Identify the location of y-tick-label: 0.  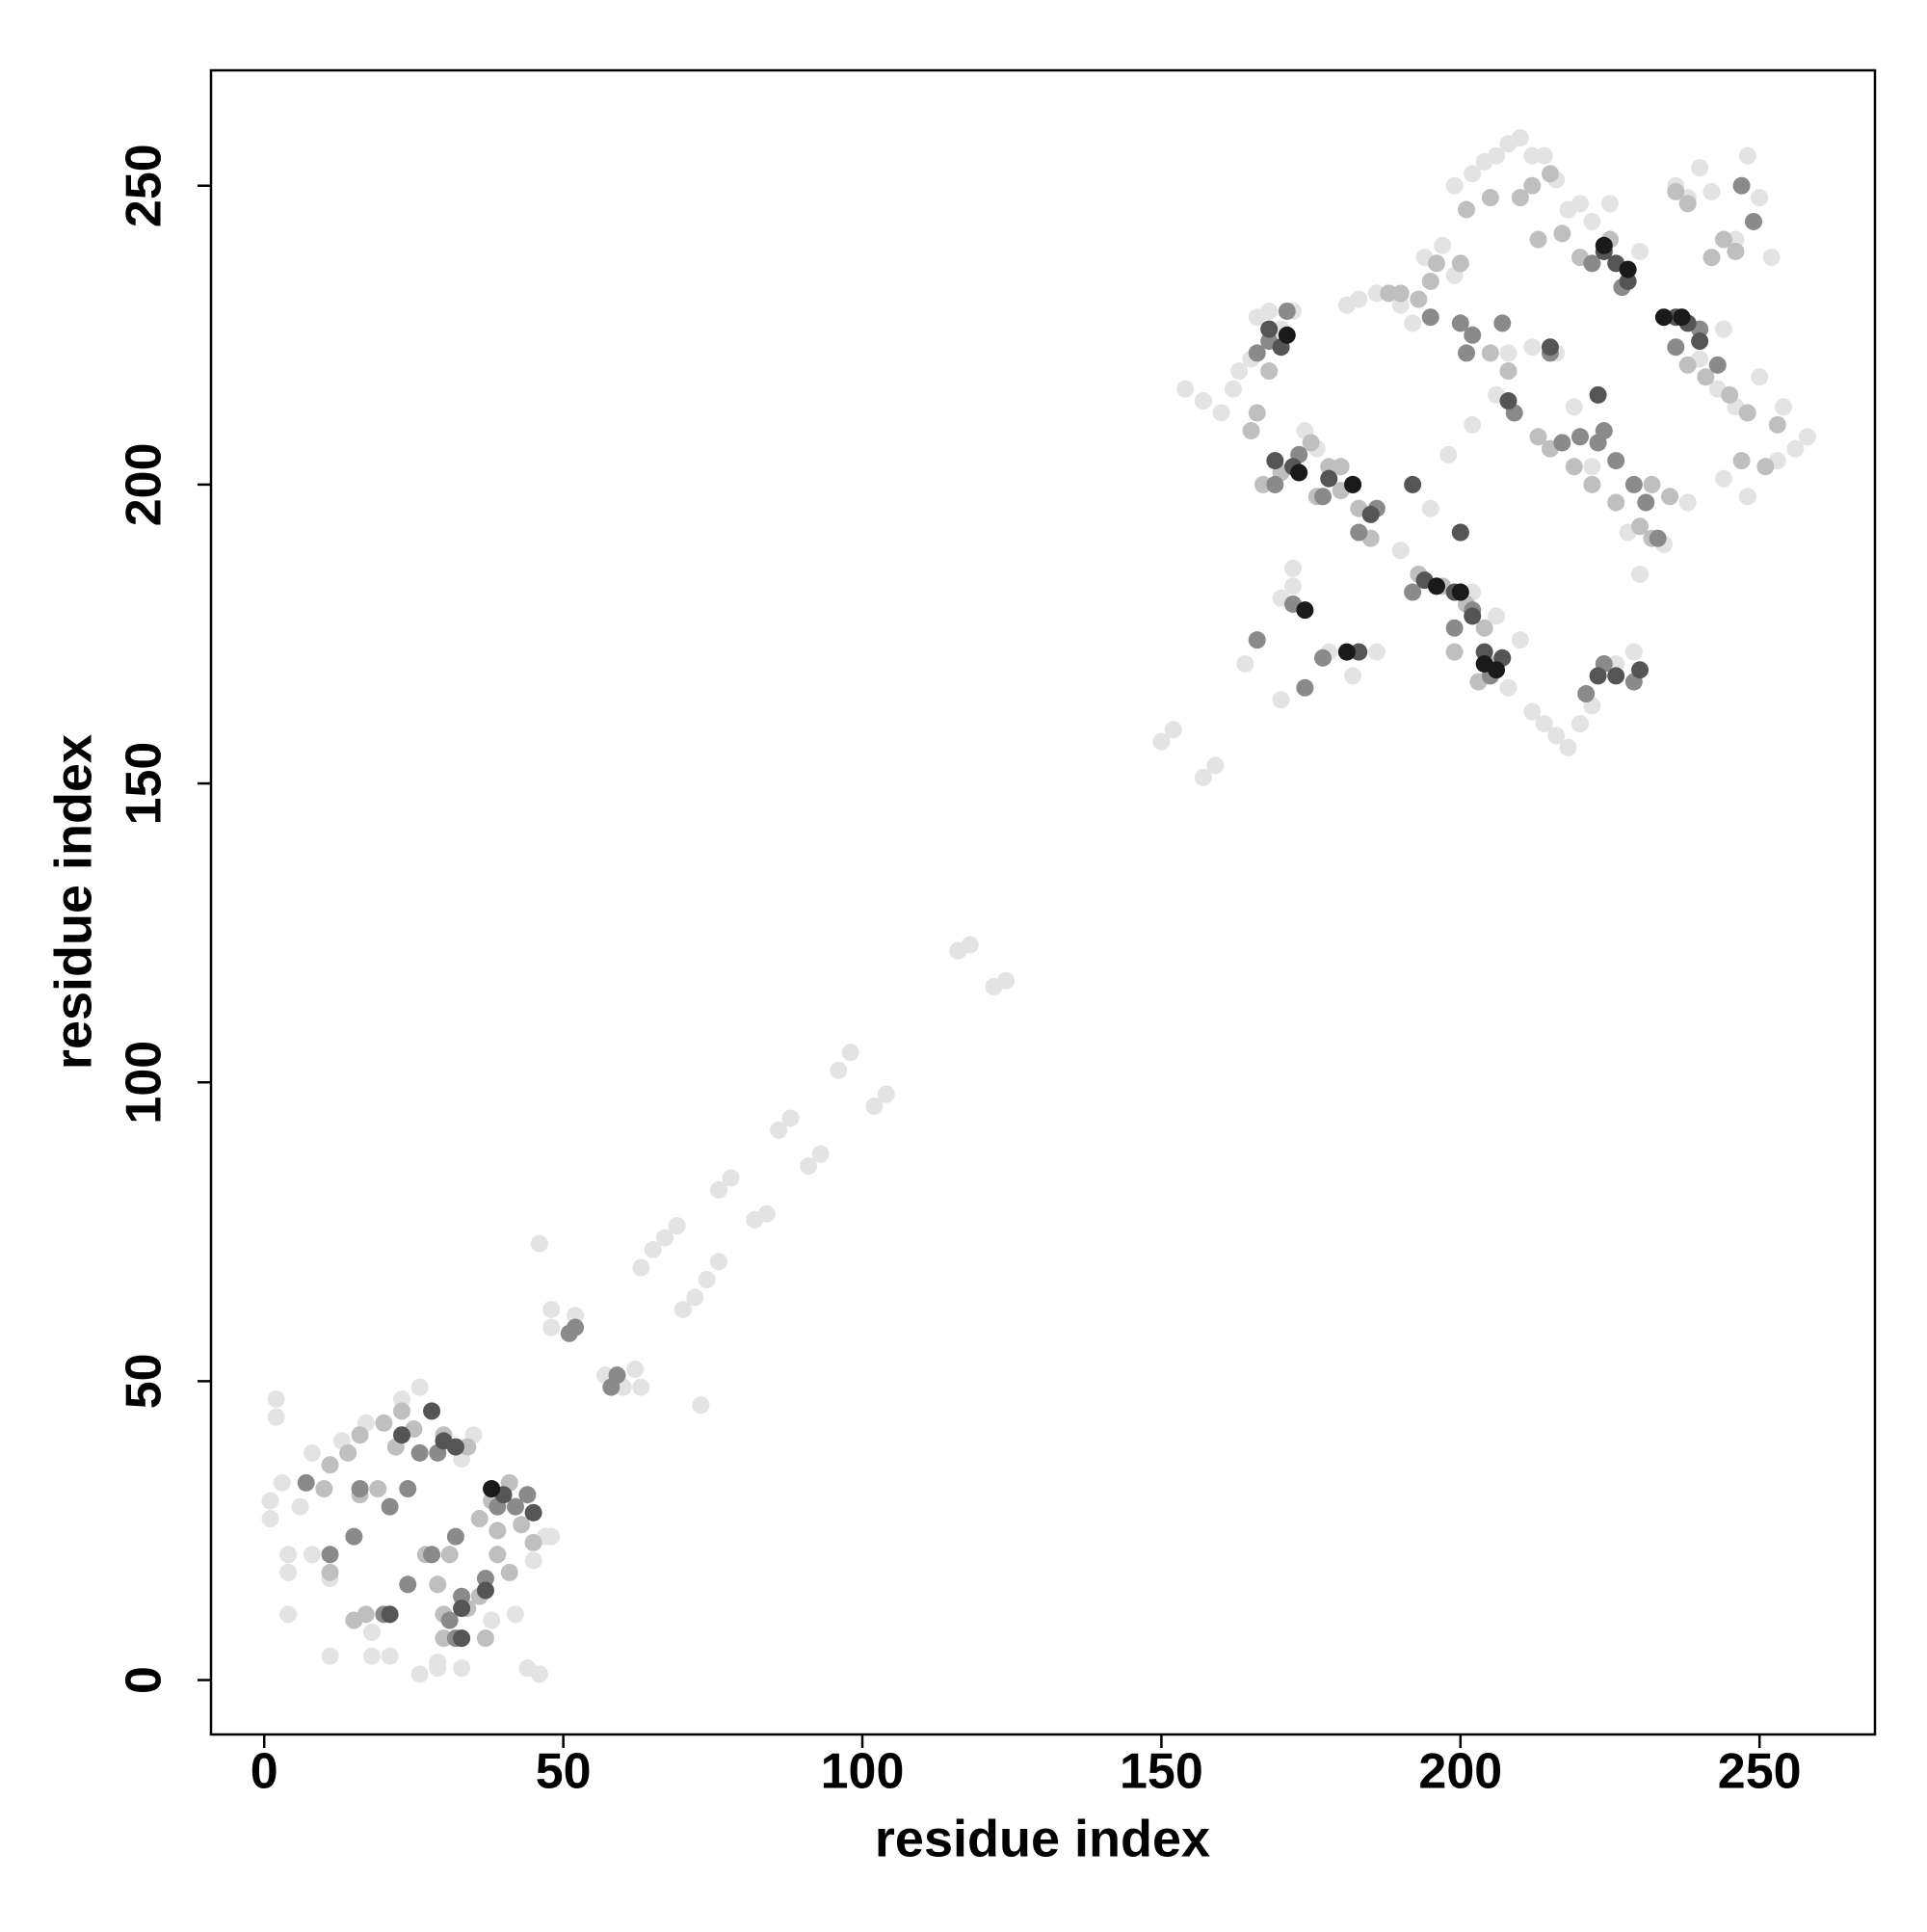
(144, 1680).